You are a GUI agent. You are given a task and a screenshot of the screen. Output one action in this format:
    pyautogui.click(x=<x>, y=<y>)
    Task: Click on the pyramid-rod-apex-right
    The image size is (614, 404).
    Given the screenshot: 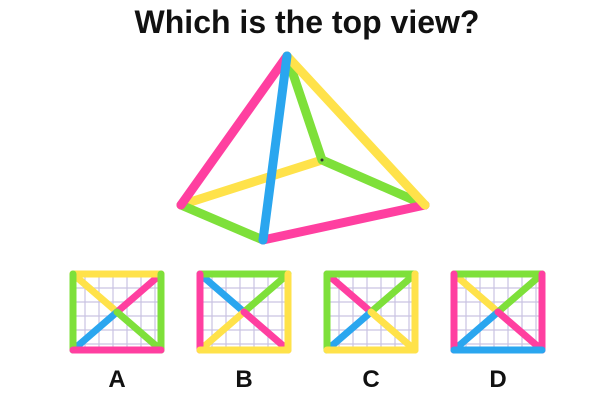 What is the action you would take?
    pyautogui.click(x=356, y=130)
    